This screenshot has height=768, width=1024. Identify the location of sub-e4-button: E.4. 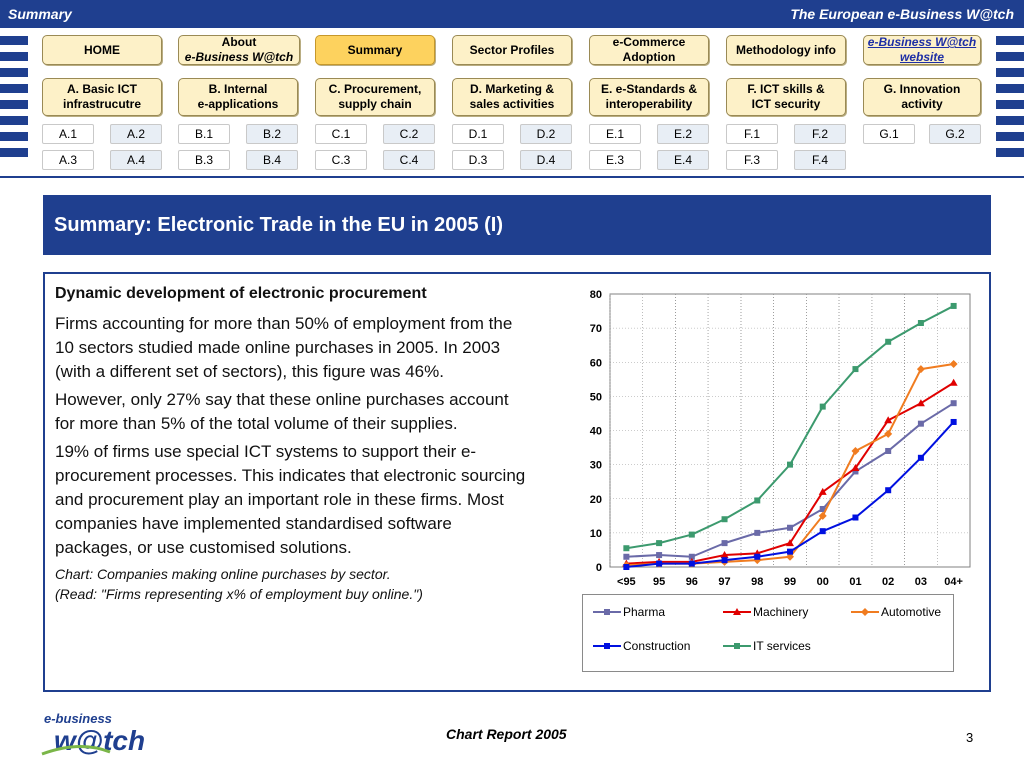
(683, 160).